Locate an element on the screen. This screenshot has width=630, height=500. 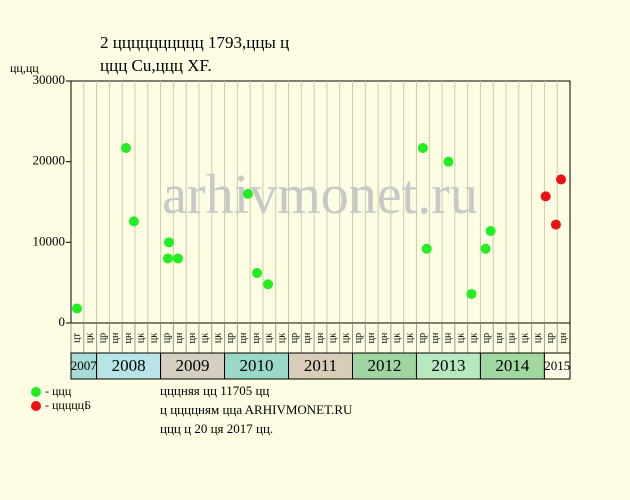
y-tick-label: 20000 is located at coordinates (49, 160).